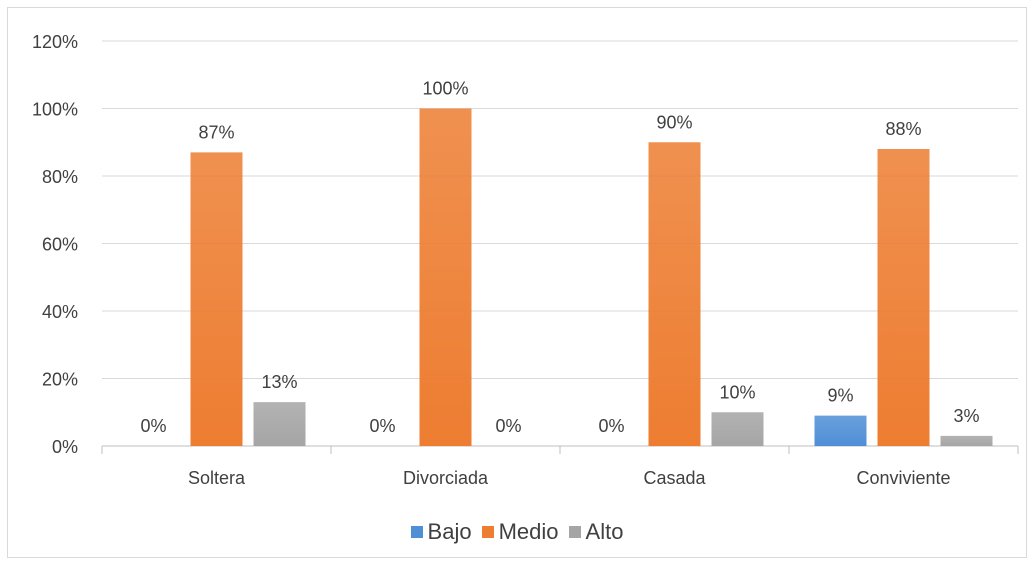  What do you see at coordinates (55, 110) in the screenshot?
I see `y-tick-label: 100%` at bounding box center [55, 110].